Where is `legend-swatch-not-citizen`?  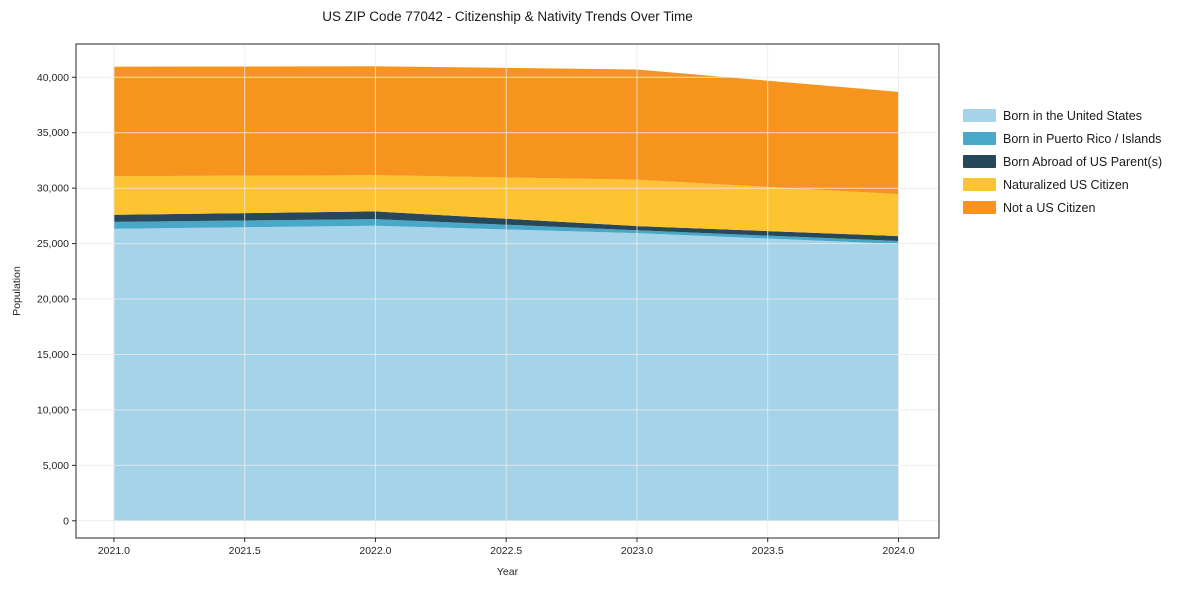
legend-swatch-not-citizen is located at coordinates (979, 207).